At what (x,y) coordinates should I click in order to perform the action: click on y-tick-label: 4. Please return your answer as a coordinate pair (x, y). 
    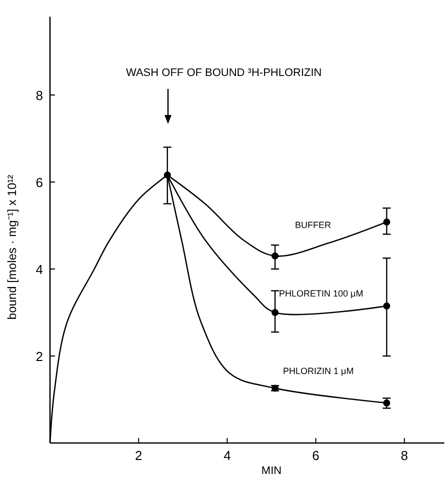
    Looking at the image, I should click on (39, 269).